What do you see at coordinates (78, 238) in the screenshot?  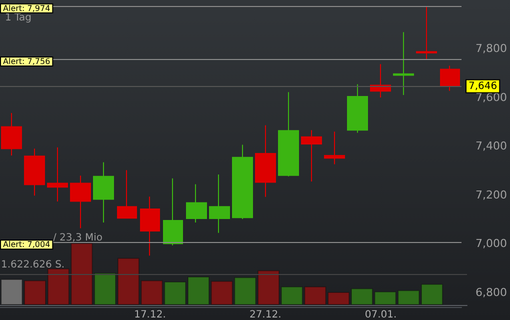 I see `annotation: / 23,3 Mio` at bounding box center [78, 238].